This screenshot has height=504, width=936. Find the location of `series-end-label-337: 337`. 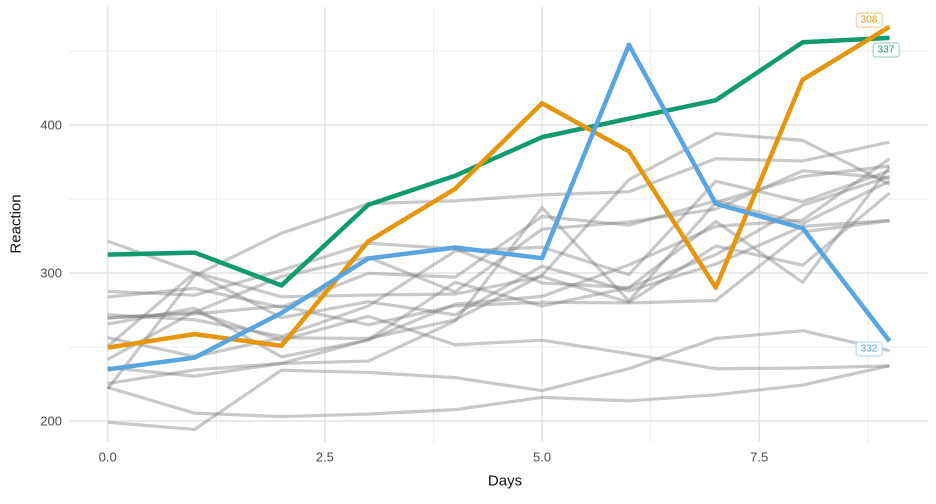

series-end-label-337: 337 is located at coordinates (886, 50).